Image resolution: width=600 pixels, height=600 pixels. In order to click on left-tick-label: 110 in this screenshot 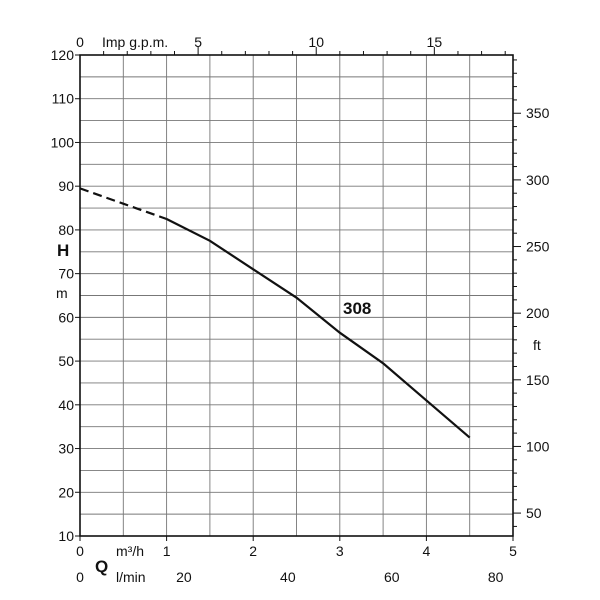, I will do `click(63, 99)`.